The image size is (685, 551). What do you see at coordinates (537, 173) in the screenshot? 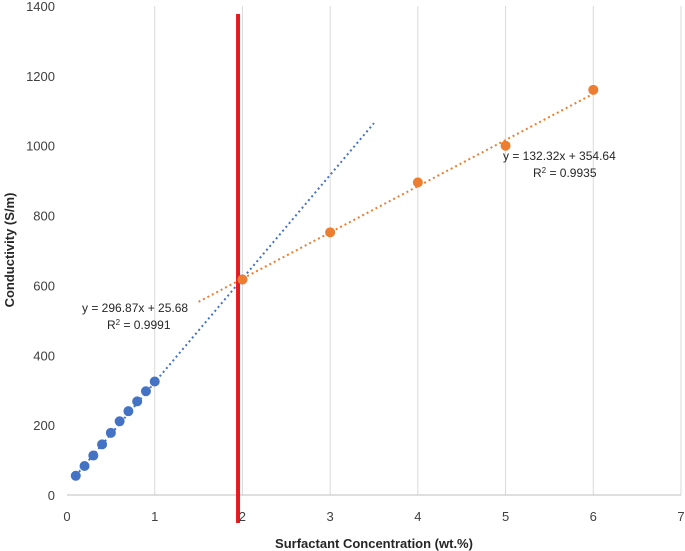
I see `orange-r2-base: R` at bounding box center [537, 173].